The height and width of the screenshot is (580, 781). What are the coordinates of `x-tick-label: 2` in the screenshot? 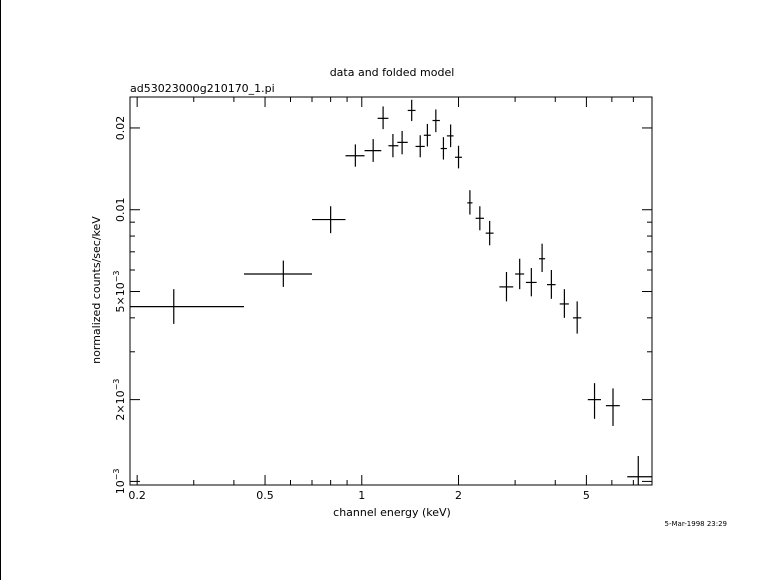 It's located at (458, 495).